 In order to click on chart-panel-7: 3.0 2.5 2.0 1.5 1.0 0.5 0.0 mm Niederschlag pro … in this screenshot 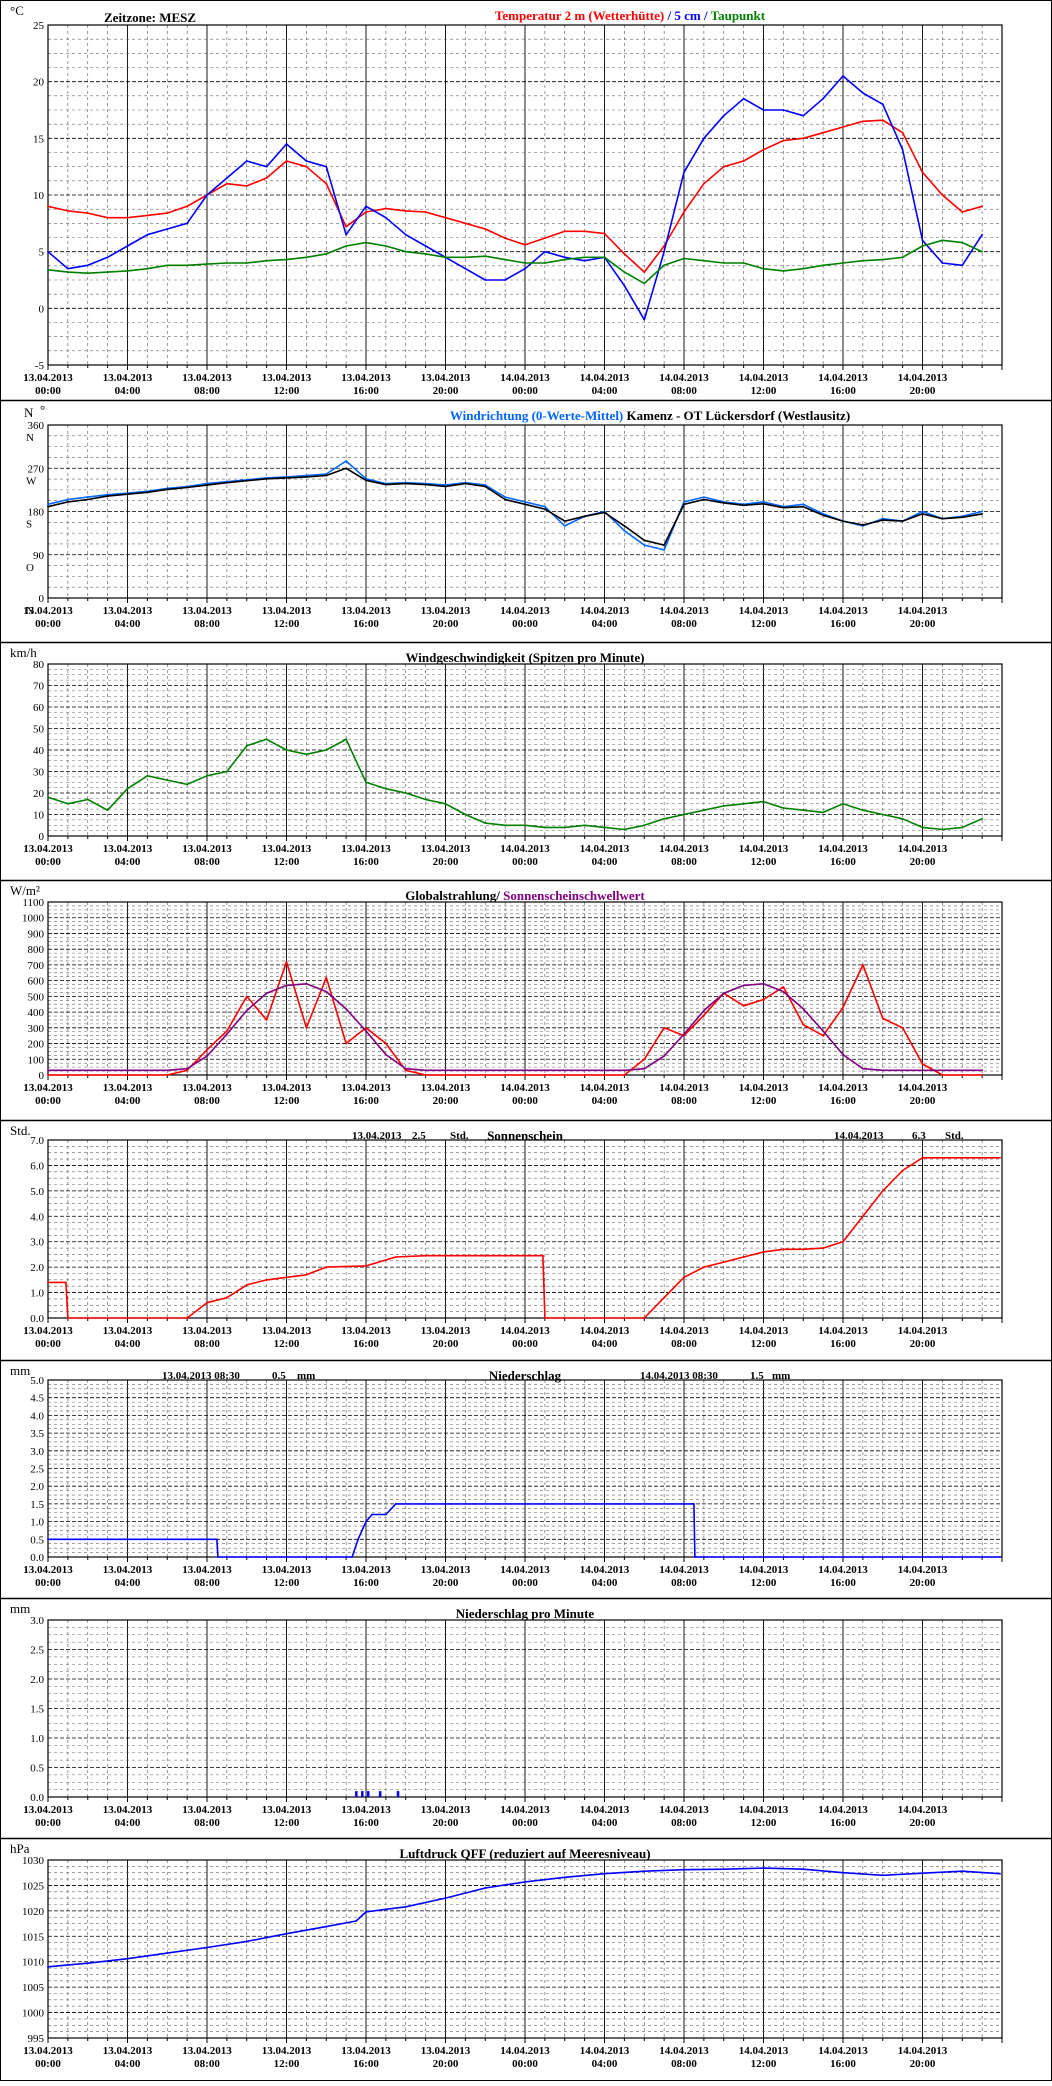, I will do `click(526, 1713)`.